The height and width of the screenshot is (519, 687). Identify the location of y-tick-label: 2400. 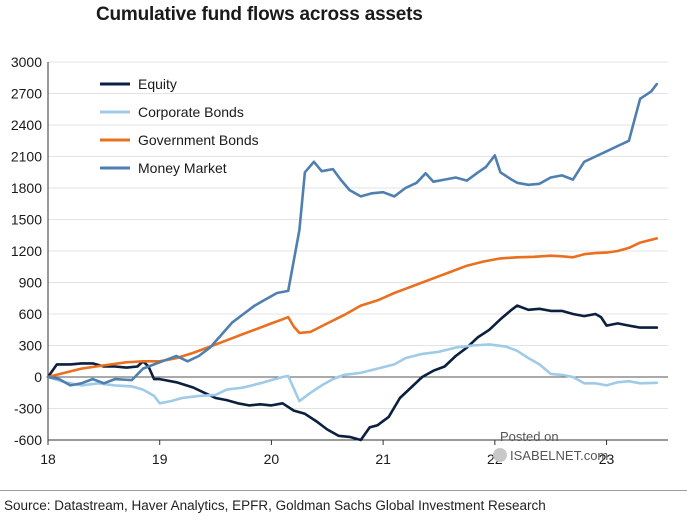
(26, 125).